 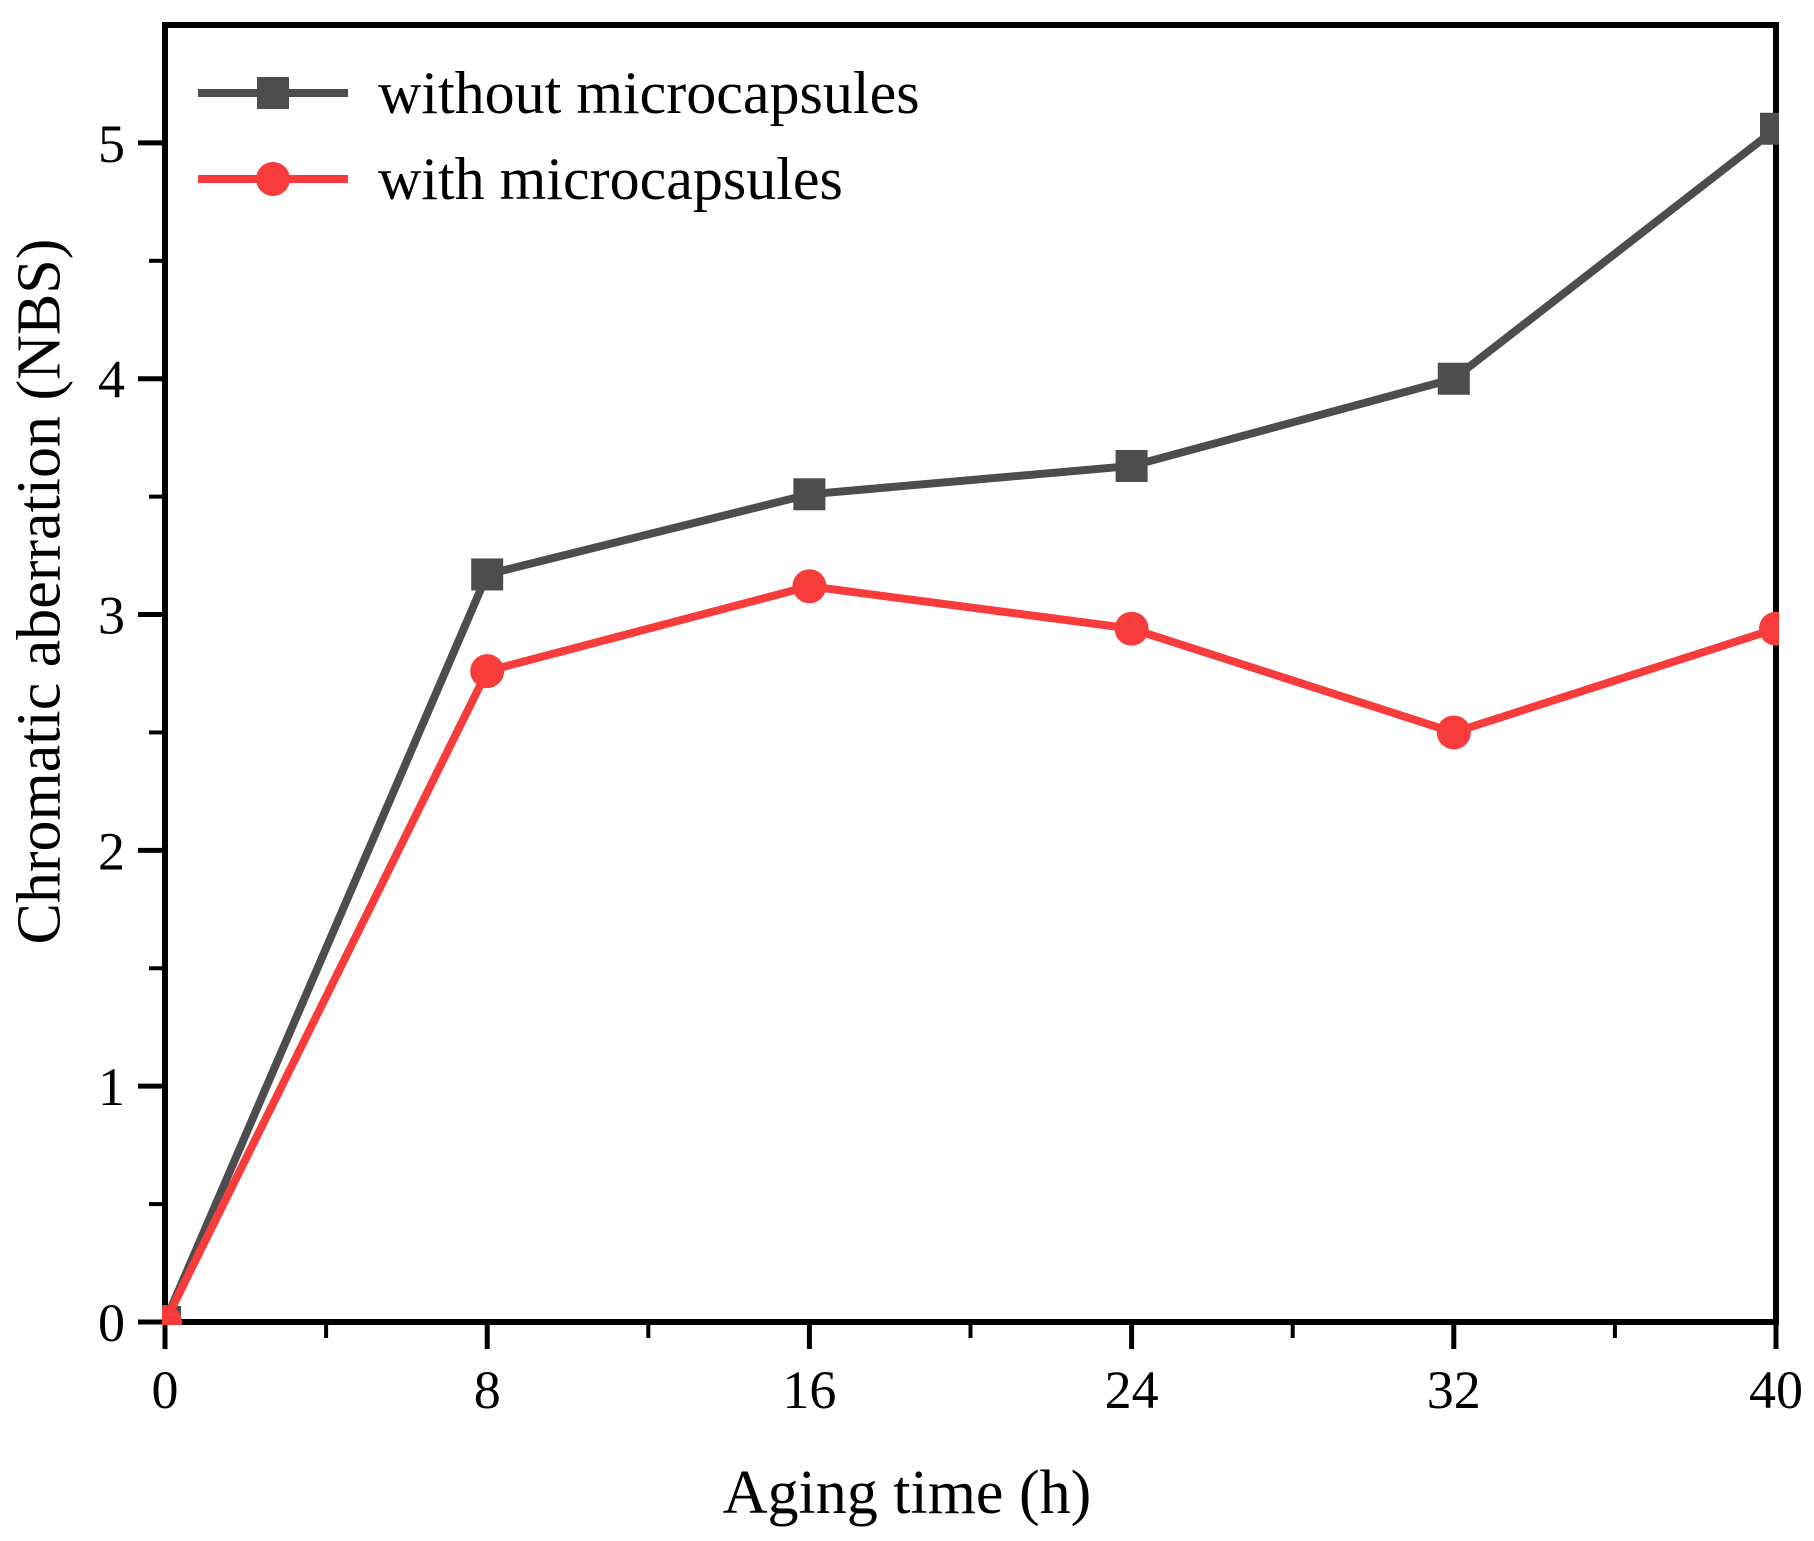 What do you see at coordinates (1132, 1390) in the screenshot?
I see `x-tick-label-24: 24` at bounding box center [1132, 1390].